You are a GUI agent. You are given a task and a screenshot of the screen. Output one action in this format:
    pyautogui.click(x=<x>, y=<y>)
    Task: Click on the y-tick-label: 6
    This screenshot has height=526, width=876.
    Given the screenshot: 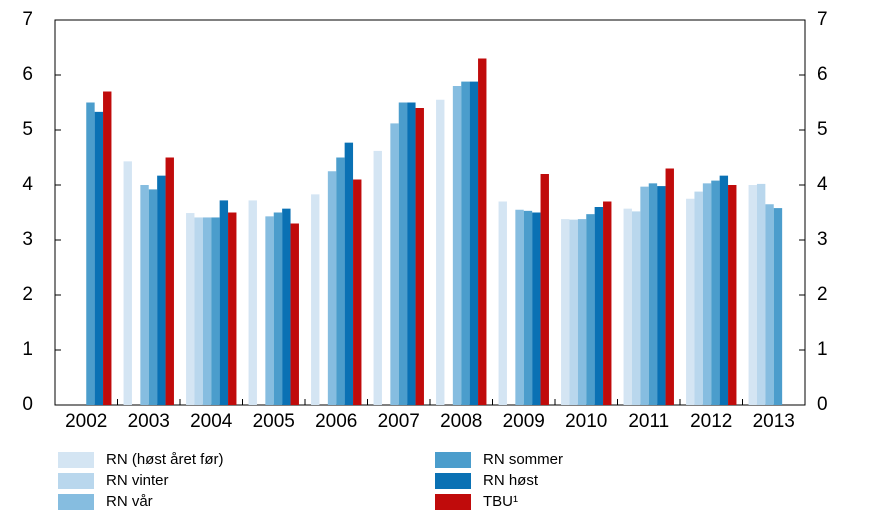 What is the action you would take?
    pyautogui.click(x=27, y=74)
    